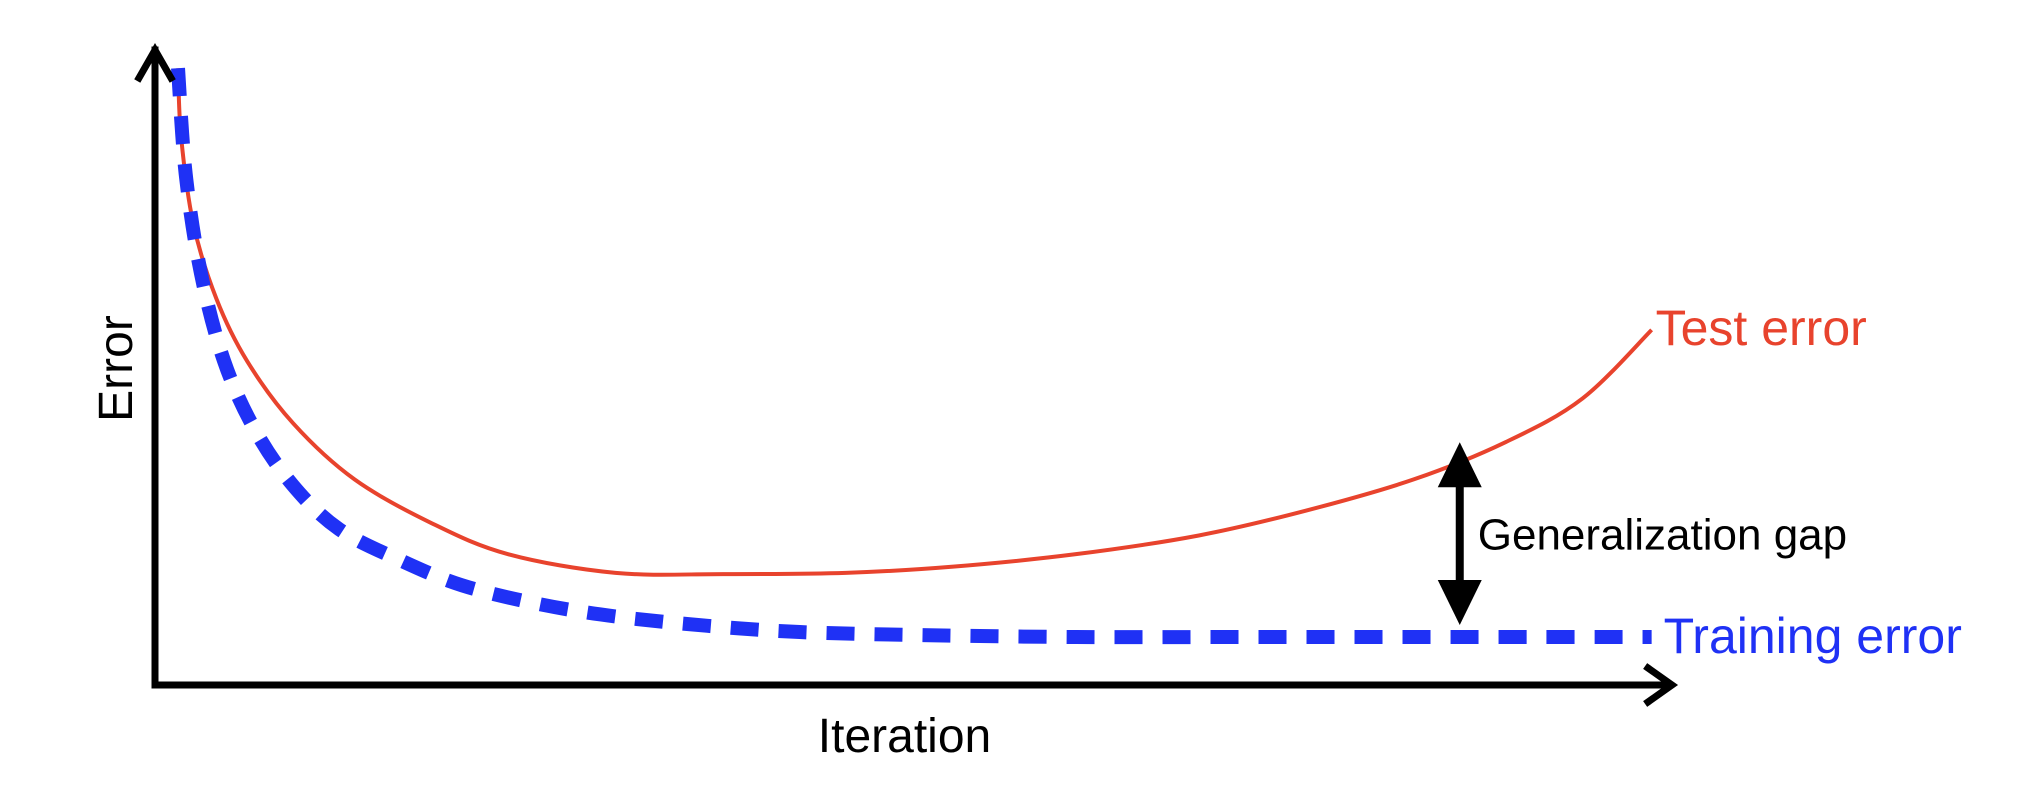 The width and height of the screenshot is (2020, 788). What do you see at coordinates (1459, 603) in the screenshot?
I see `gap-arrowhead-down` at bounding box center [1459, 603].